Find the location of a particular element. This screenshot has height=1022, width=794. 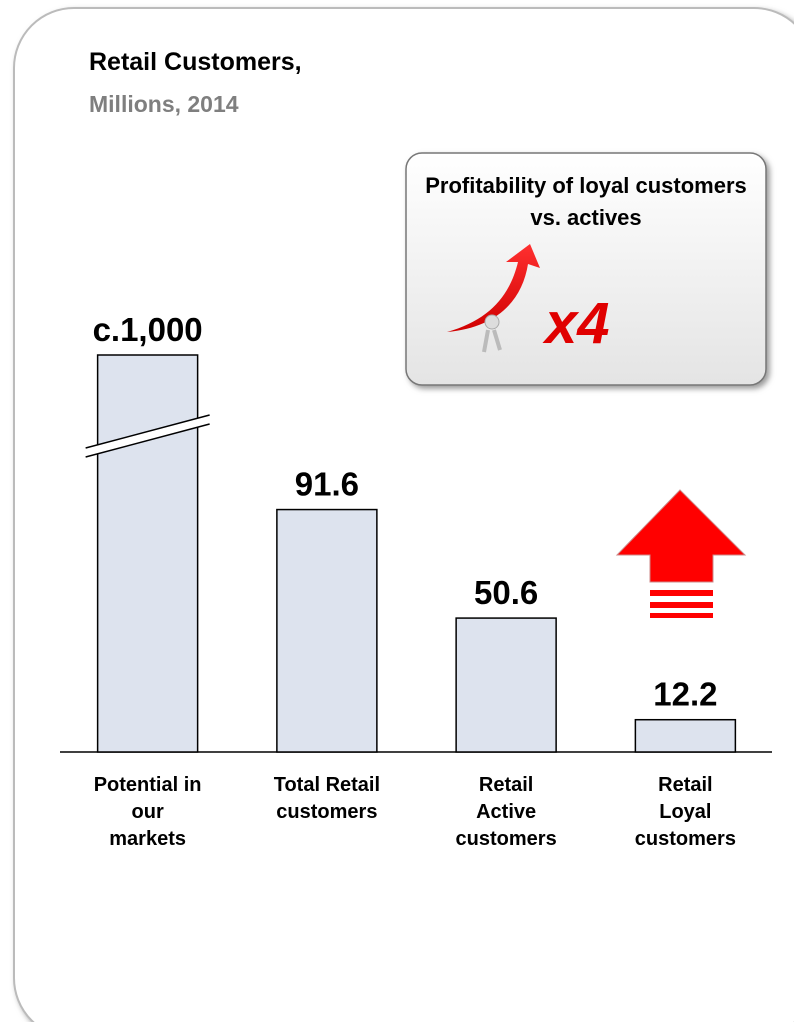

x-tick-label: Retail Loyal customers is located at coordinates (685, 812).